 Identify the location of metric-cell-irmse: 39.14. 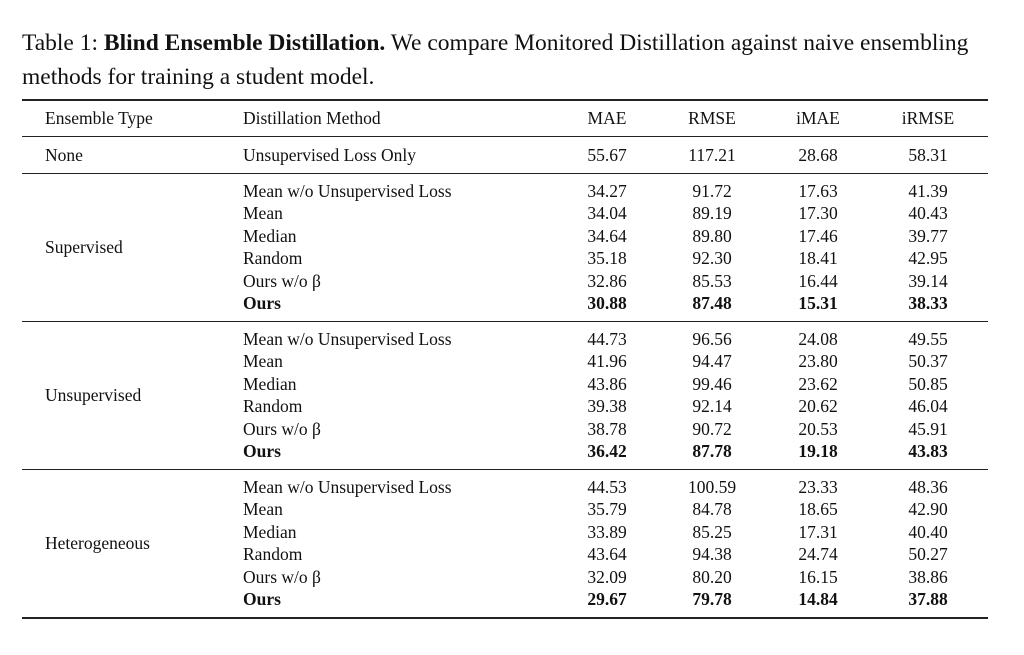
(928, 280).